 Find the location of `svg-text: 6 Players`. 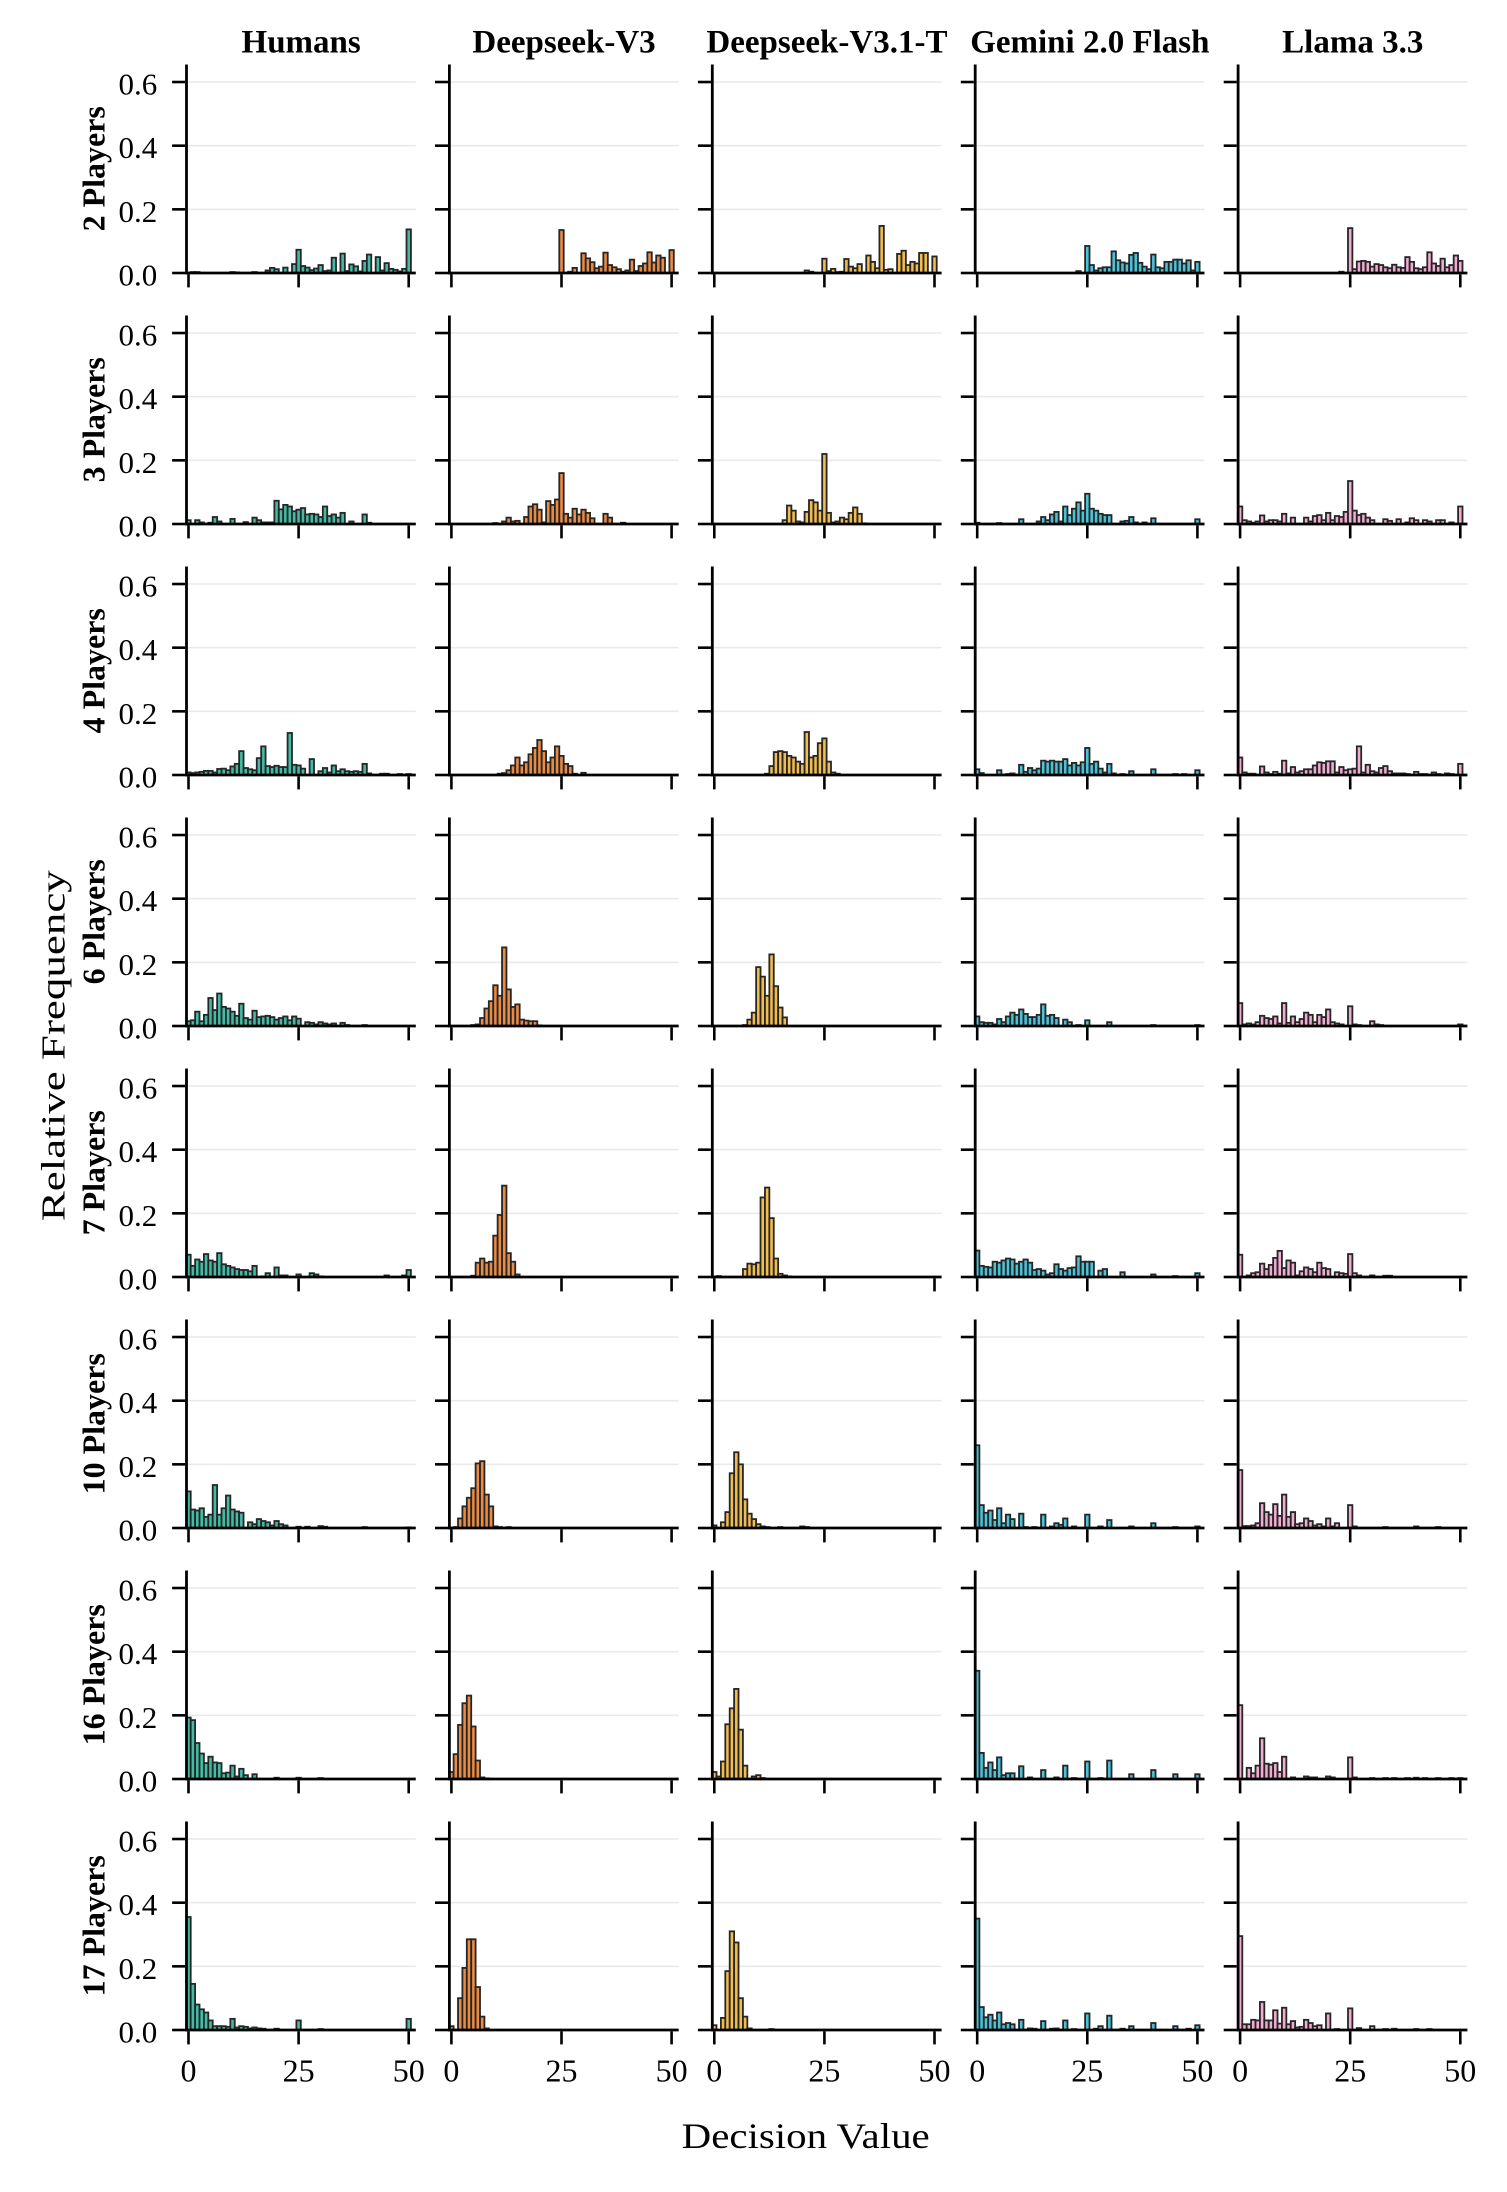

svg-text: 6 Players is located at coordinates (94, 921).